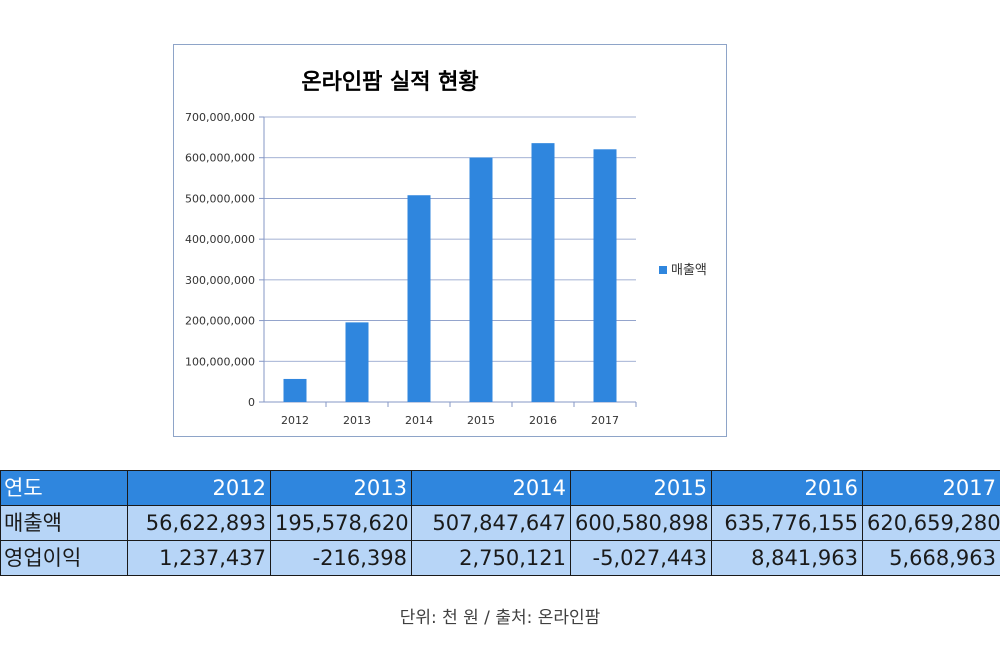  What do you see at coordinates (931, 488) in the screenshot?
I see `header-year: 2017` at bounding box center [931, 488].